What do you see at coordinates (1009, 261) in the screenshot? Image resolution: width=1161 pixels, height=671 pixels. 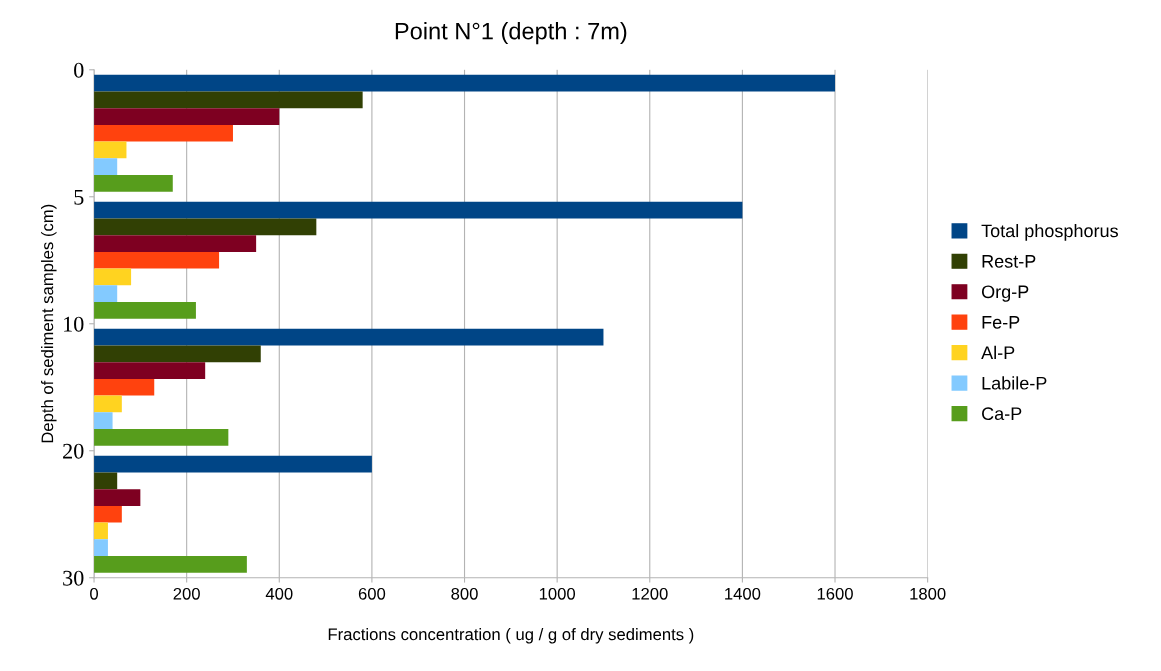 I see `legend-label: Rest-P` at bounding box center [1009, 261].